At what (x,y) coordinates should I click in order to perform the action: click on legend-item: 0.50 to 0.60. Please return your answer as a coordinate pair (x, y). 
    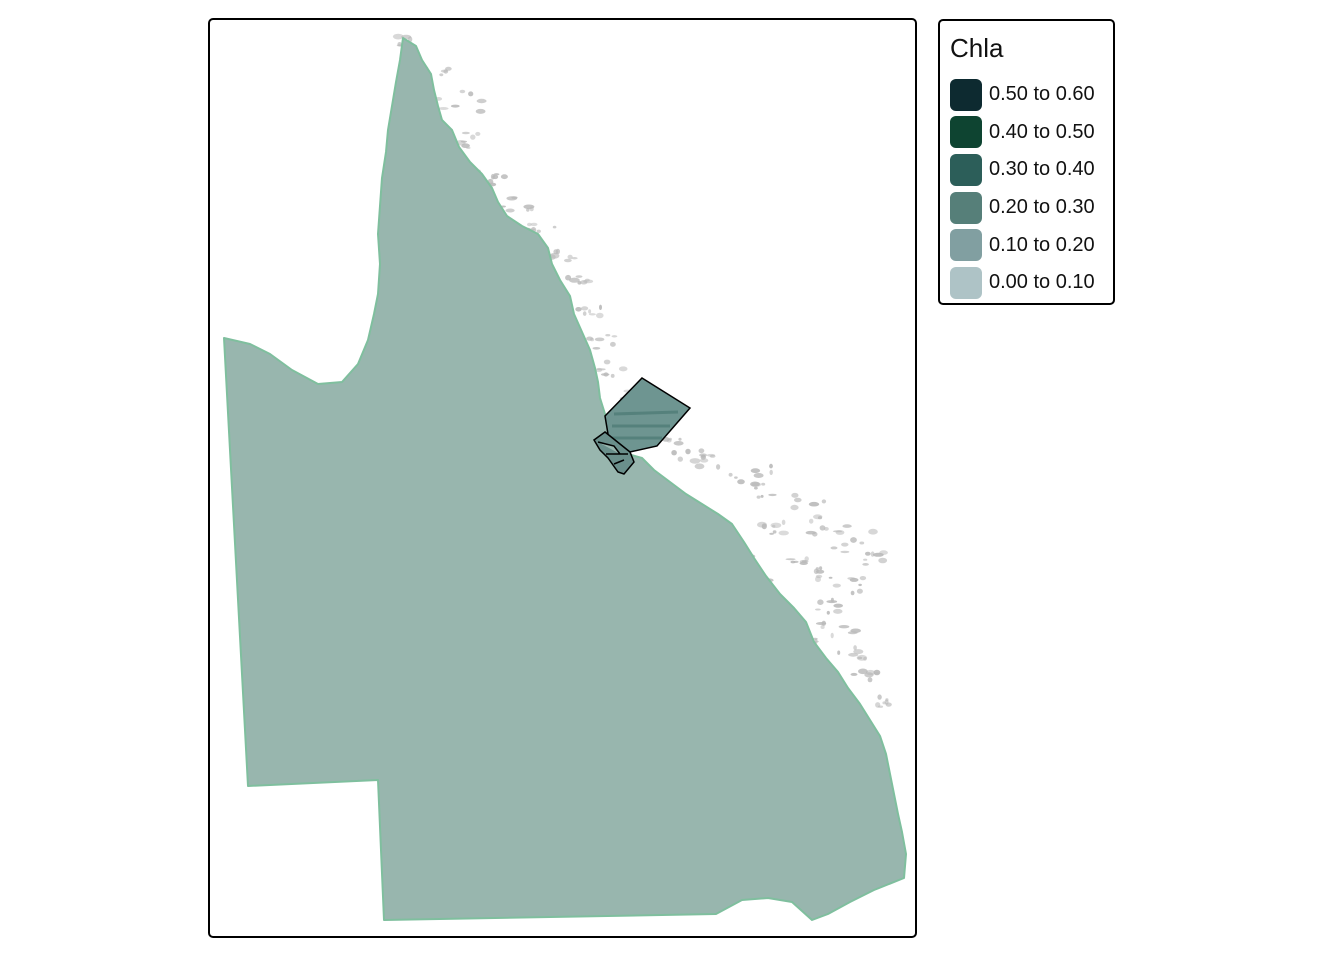
    Looking at the image, I should click on (1022, 95).